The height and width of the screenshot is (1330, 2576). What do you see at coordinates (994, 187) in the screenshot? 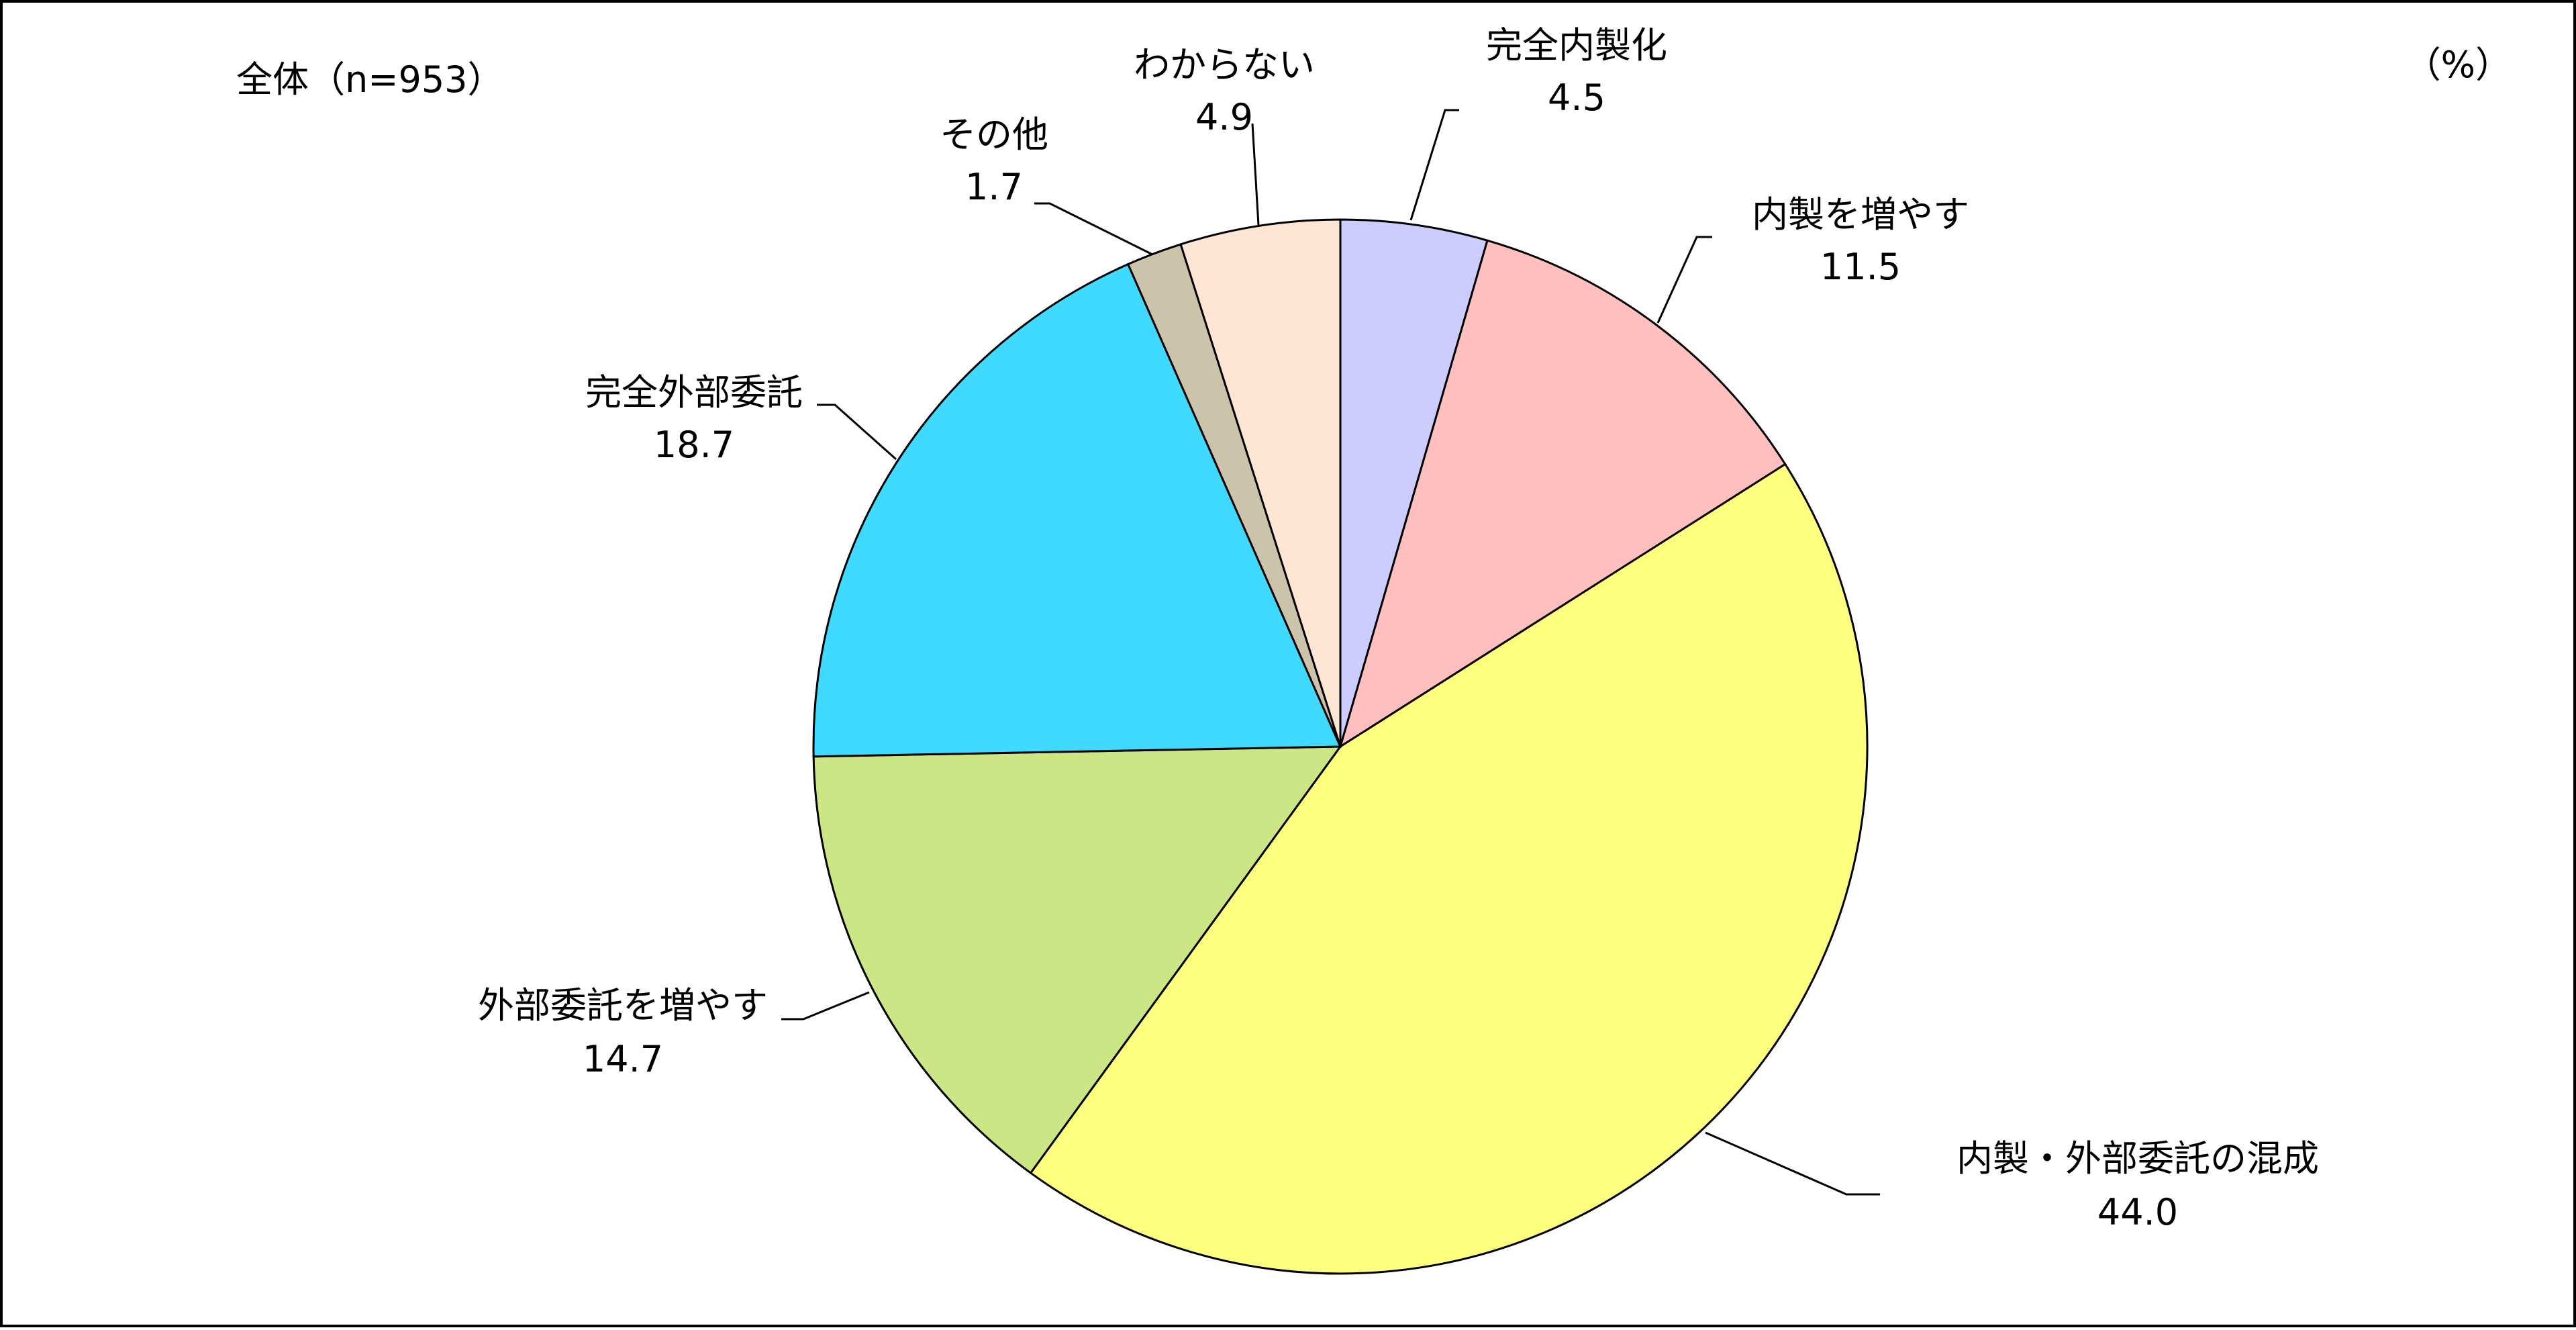
I see `slice-value-label: 1.7` at bounding box center [994, 187].